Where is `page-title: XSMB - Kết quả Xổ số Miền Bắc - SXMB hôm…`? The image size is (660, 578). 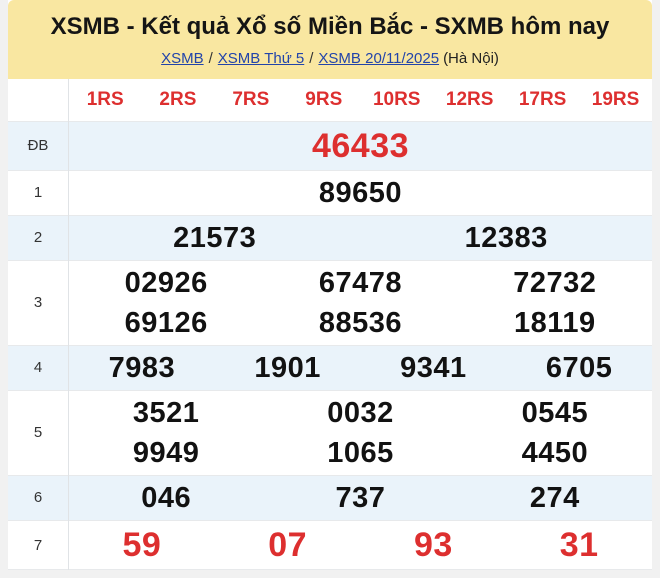
page-title: XSMB - Kết quả Xổ số Miền Bắc - SXMB hôm… is located at coordinates (330, 26).